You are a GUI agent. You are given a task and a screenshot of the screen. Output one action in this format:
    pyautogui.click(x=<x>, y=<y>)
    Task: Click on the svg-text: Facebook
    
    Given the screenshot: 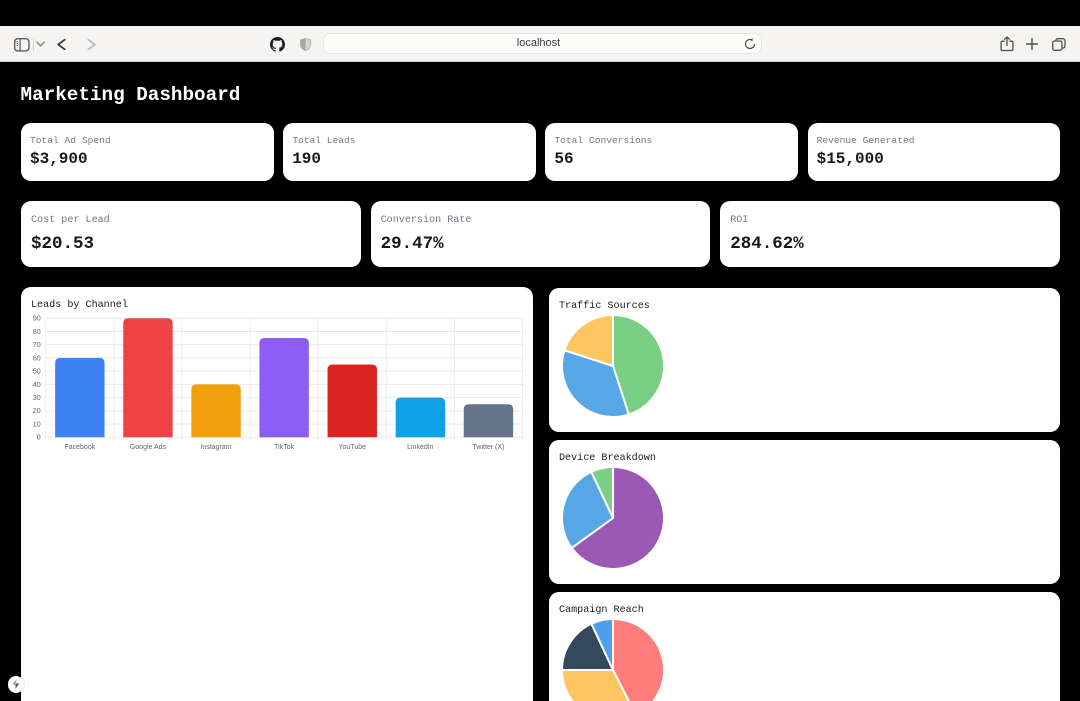 What is the action you would take?
    pyautogui.click(x=79, y=447)
    